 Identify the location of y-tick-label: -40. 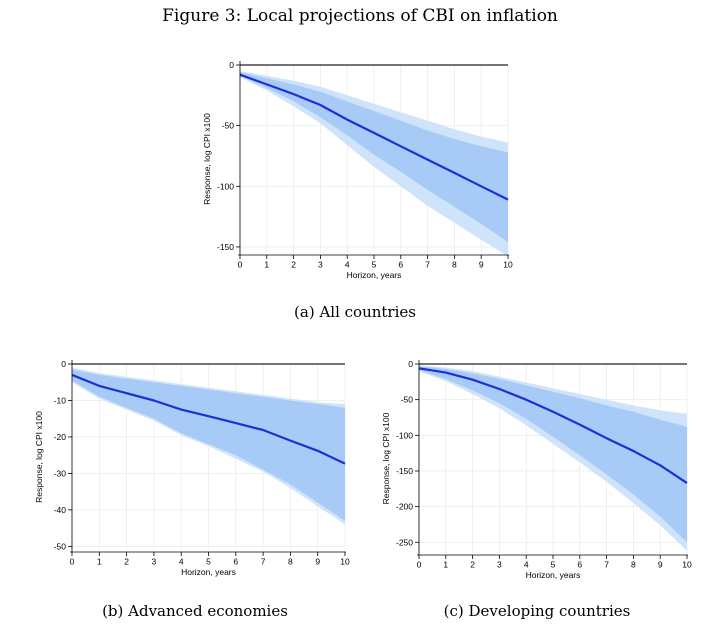
(60, 510).